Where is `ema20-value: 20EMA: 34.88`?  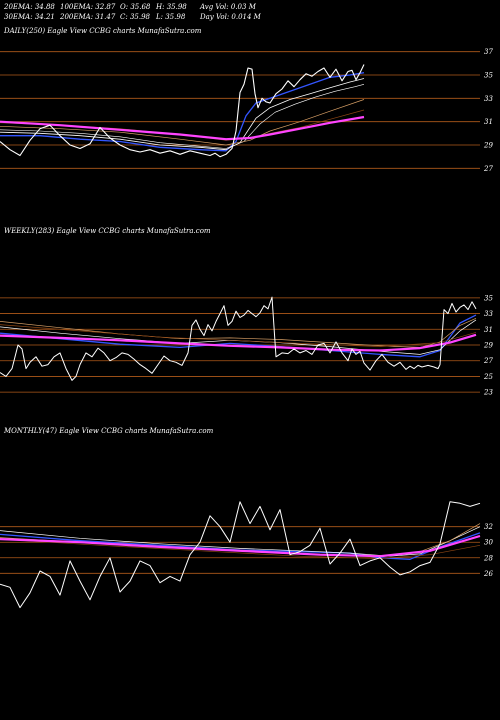
ema20-value: 20EMA: 34.88 is located at coordinates (29, 7).